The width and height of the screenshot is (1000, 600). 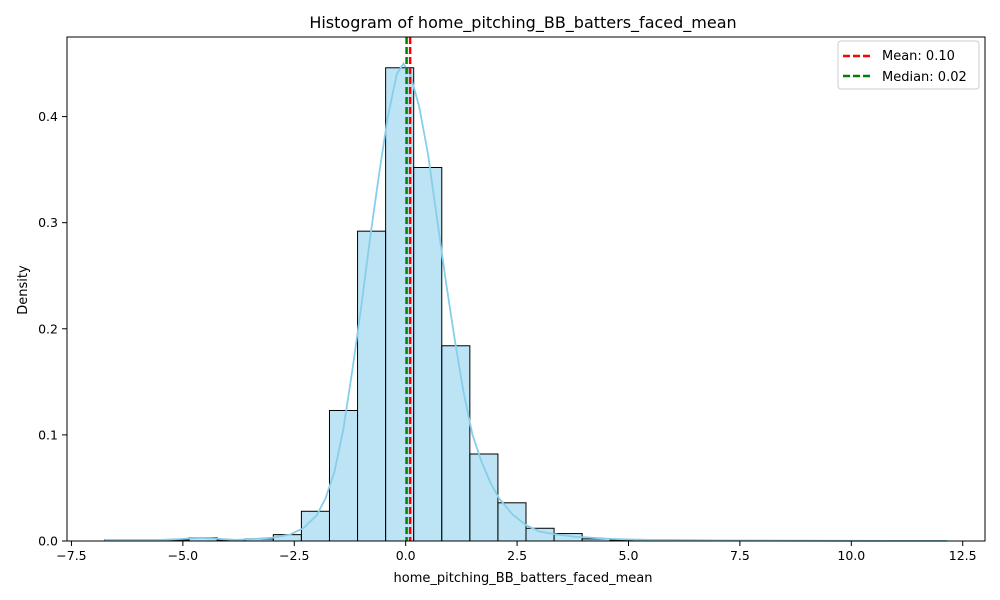 I want to click on legend-box, so click(x=908, y=65).